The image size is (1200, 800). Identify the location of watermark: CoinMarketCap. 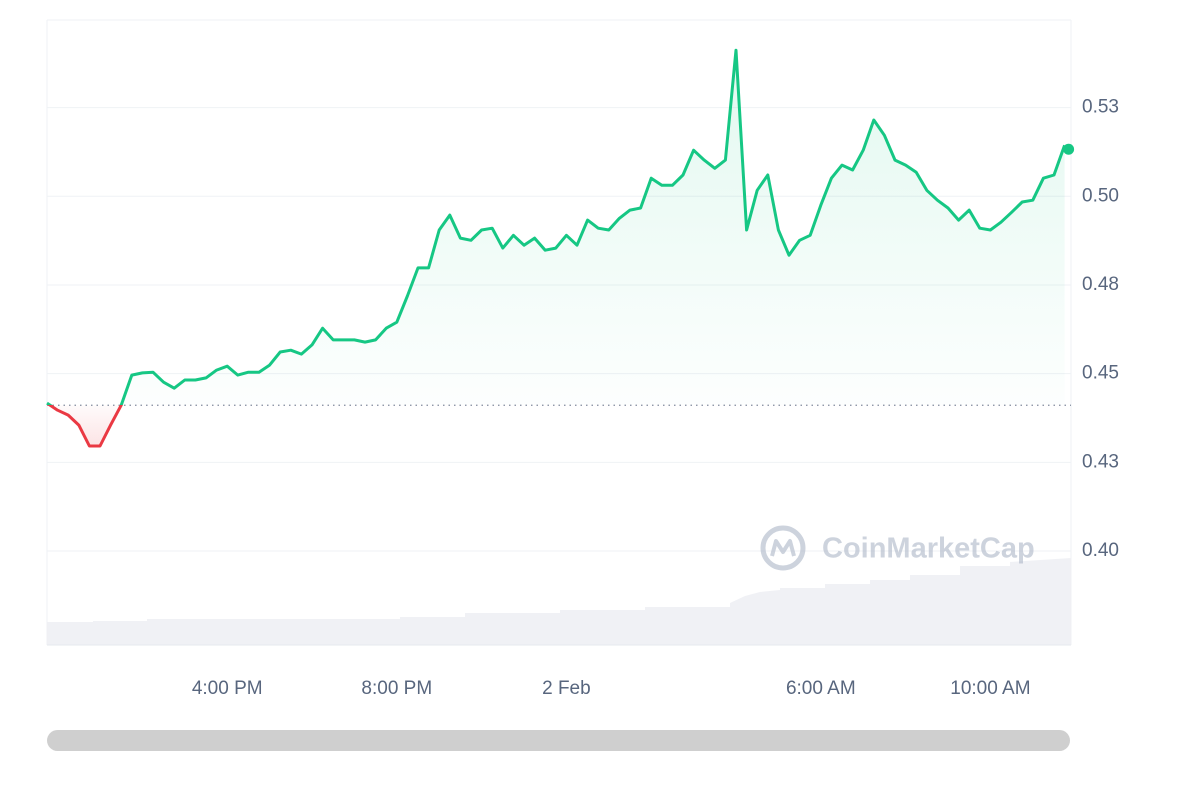
(897, 548).